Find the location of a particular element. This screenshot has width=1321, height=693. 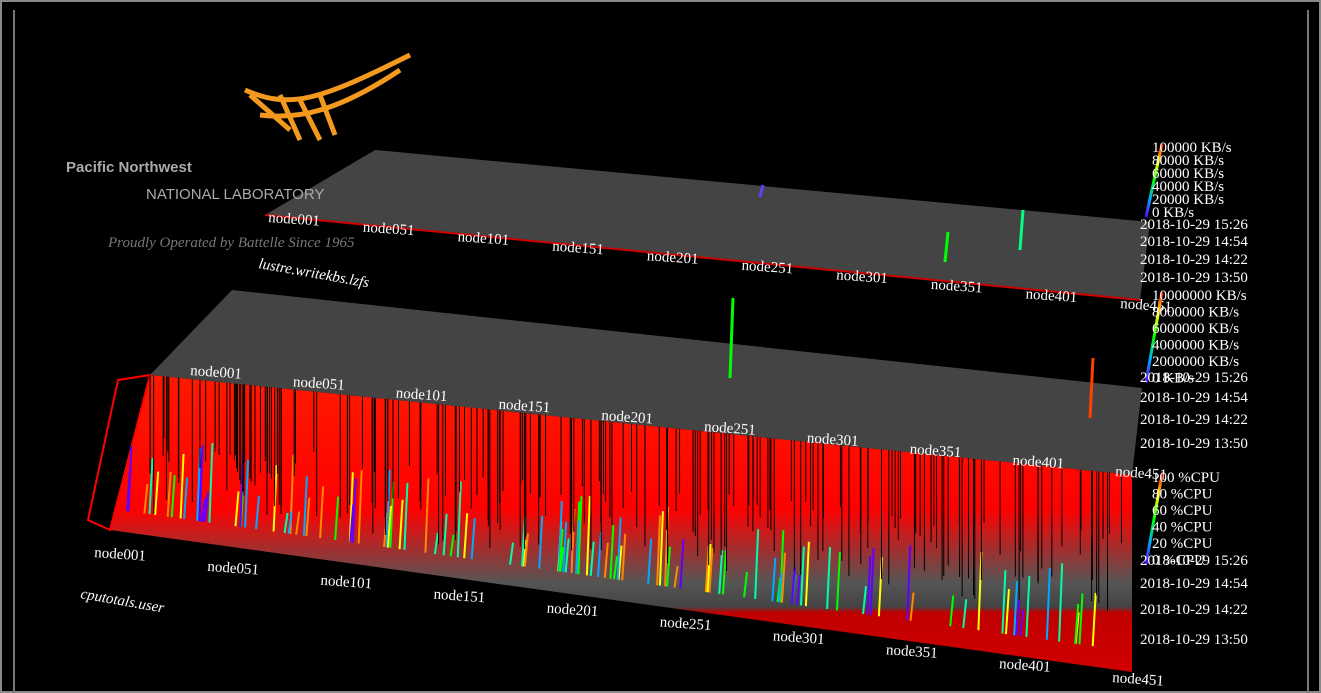

legend-label: 20000 KB/s is located at coordinates (1188, 200).